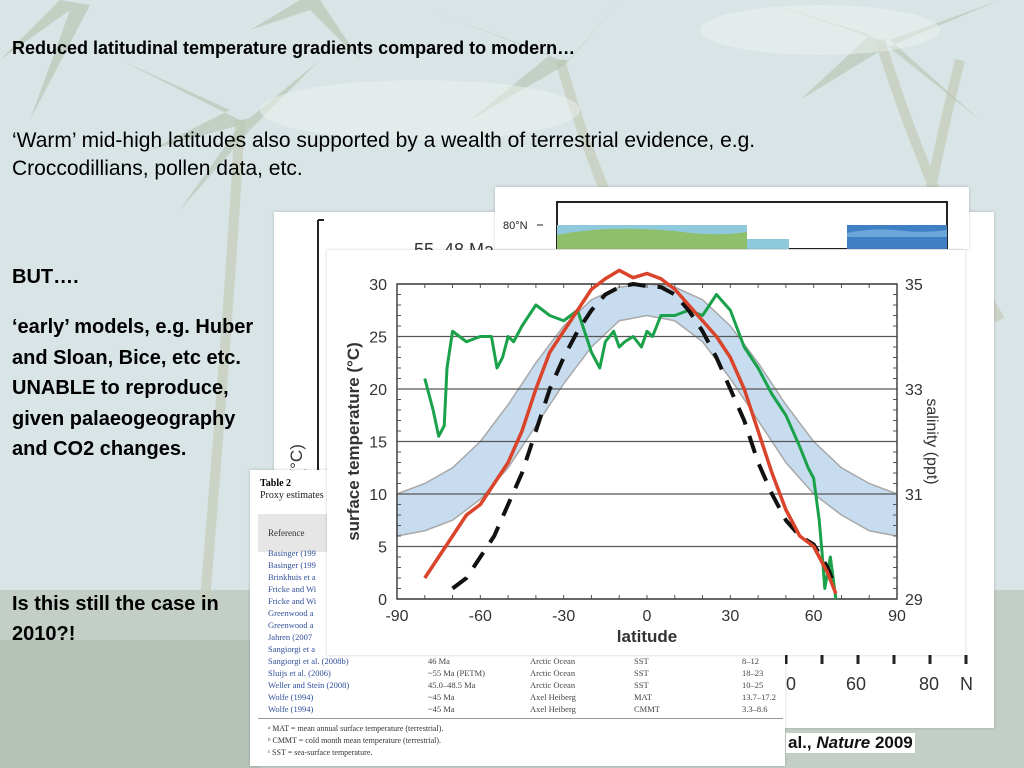 This screenshot has width=1024, height=768. What do you see at coordinates (814, 616) in the screenshot?
I see `x-tick-label: 60` at bounding box center [814, 616].